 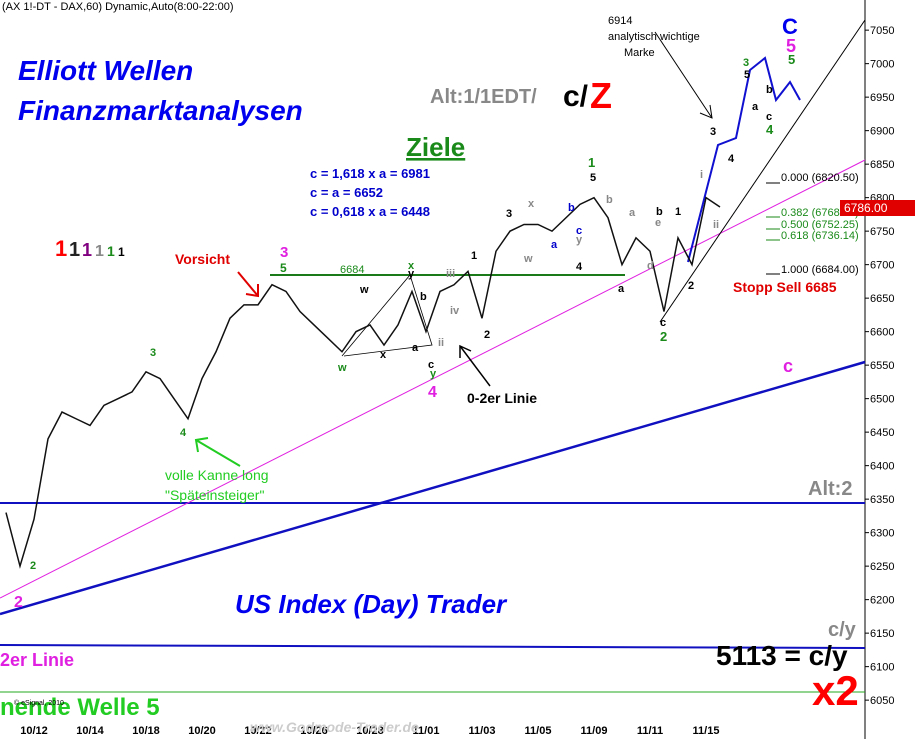 I want to click on x-tick-label: 11/11, so click(x=650, y=731).